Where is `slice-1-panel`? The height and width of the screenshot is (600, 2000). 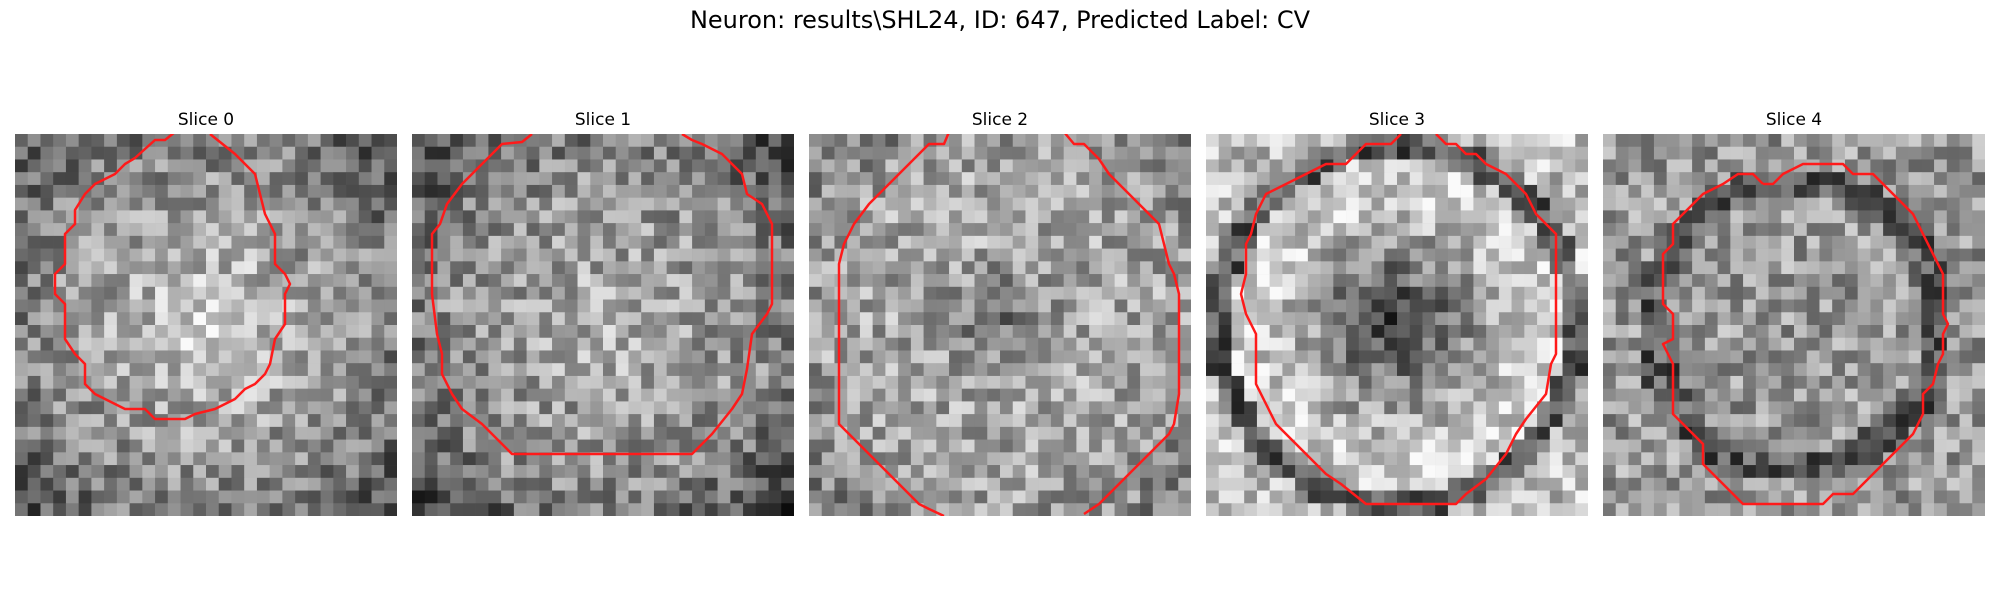
slice-1-panel is located at coordinates (603, 325).